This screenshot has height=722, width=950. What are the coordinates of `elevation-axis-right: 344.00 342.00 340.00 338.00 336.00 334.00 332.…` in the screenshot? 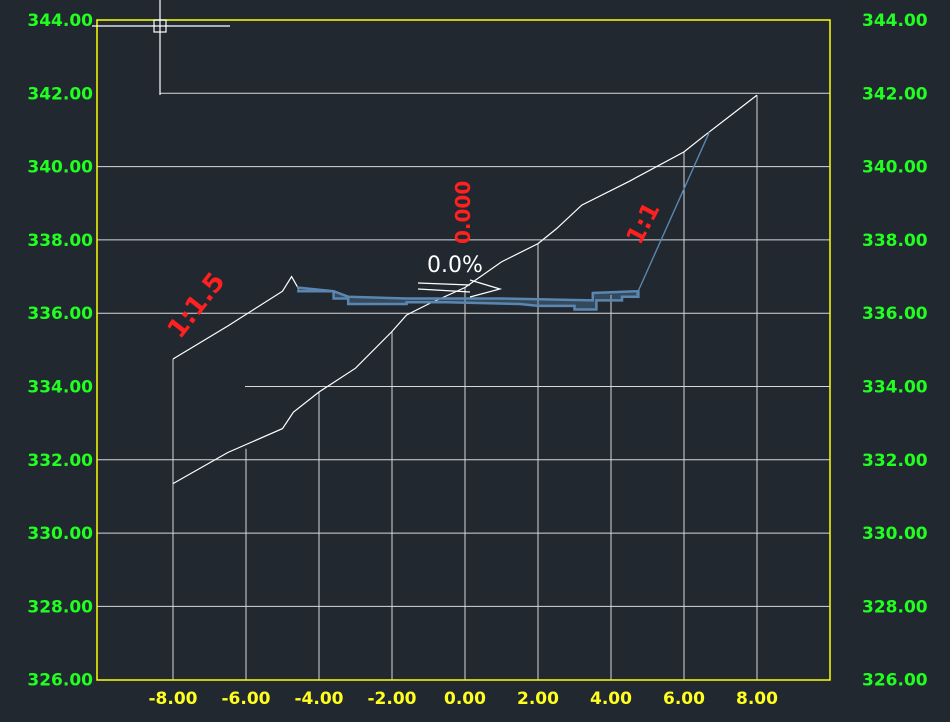 It's located at (895, 351).